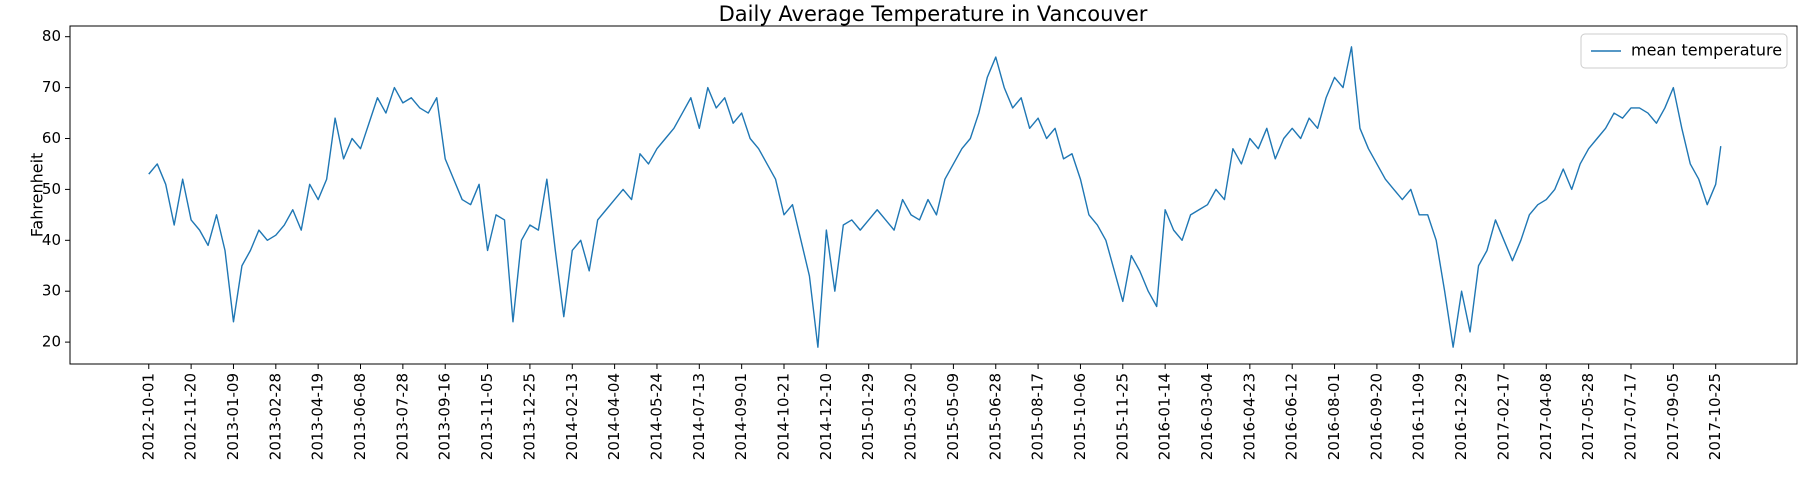 This screenshot has height=482, width=1816. What do you see at coordinates (953, 416) in the screenshot?
I see `x-tick-label: 2015-05-09` at bounding box center [953, 416].